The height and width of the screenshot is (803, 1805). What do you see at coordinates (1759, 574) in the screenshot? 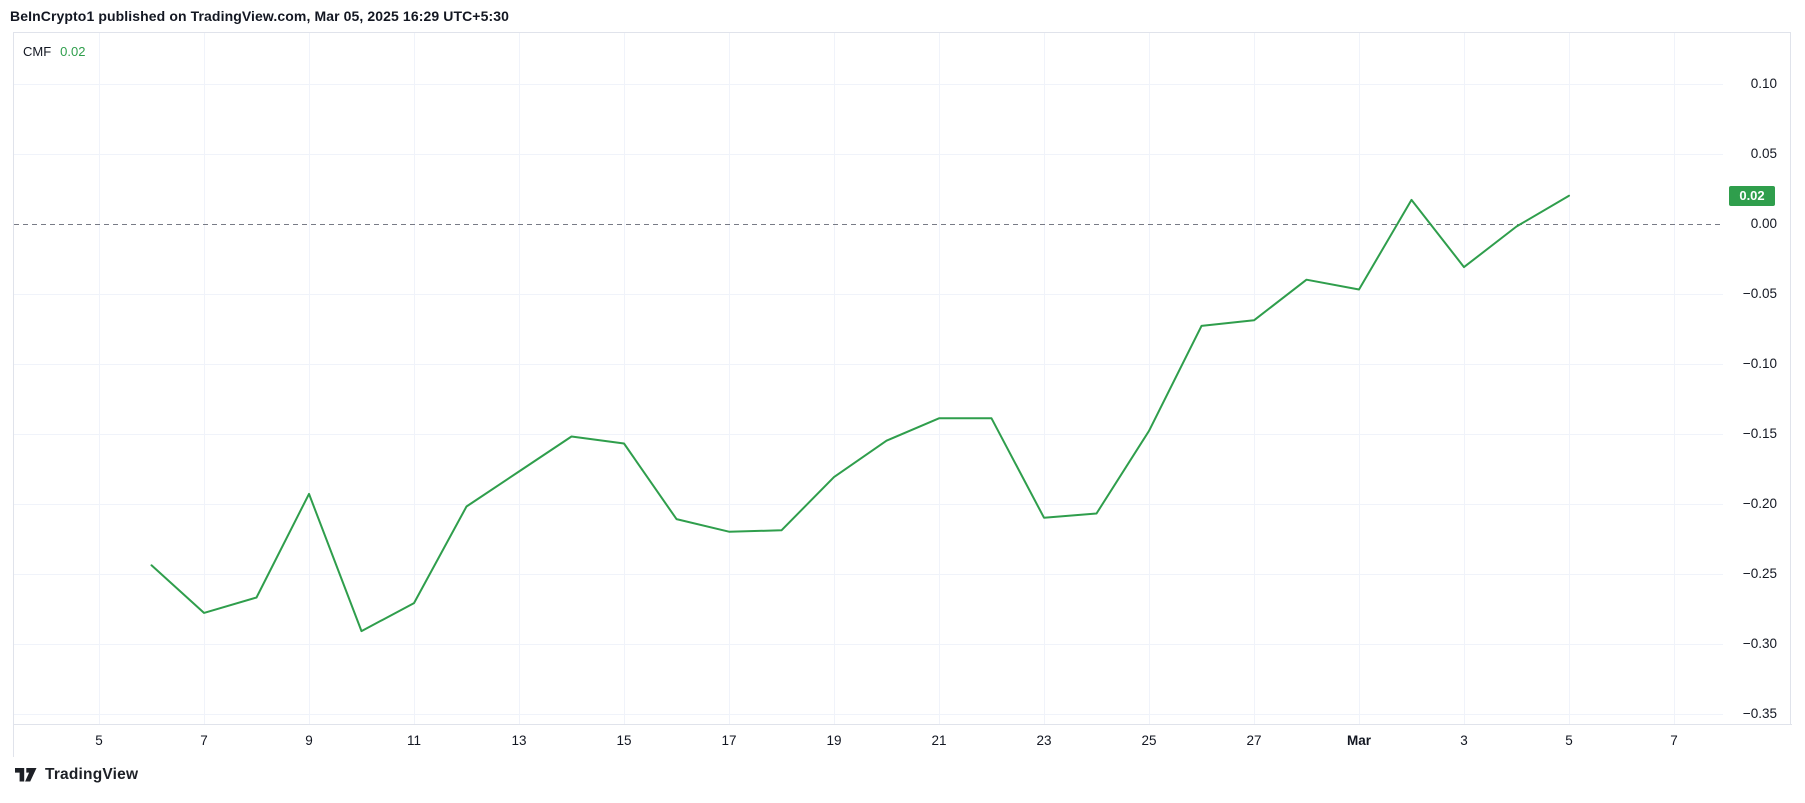
I see `price-scale-label: −0.25` at bounding box center [1759, 574].